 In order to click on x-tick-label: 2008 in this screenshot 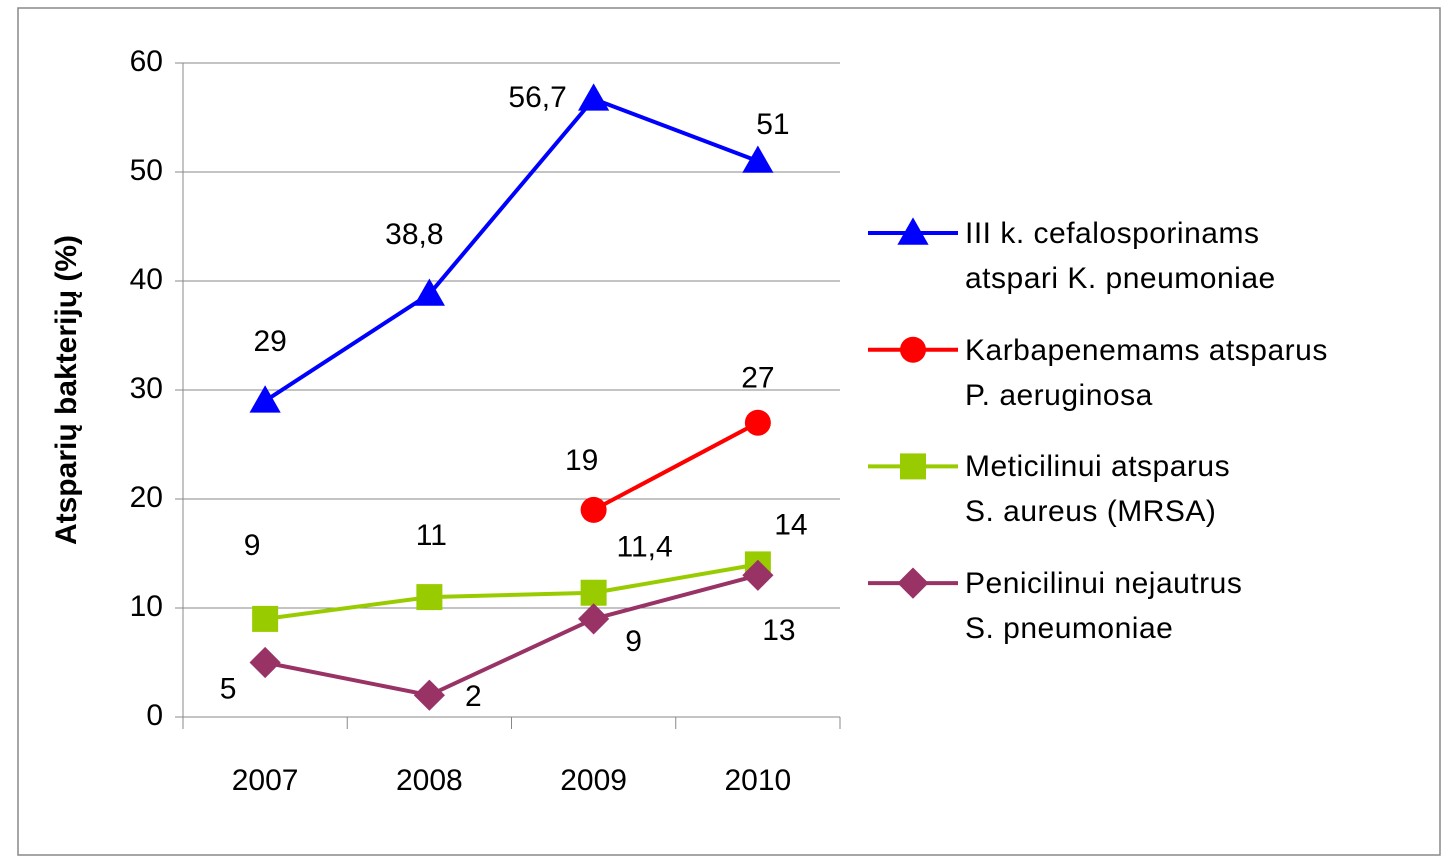, I will do `click(429, 780)`.